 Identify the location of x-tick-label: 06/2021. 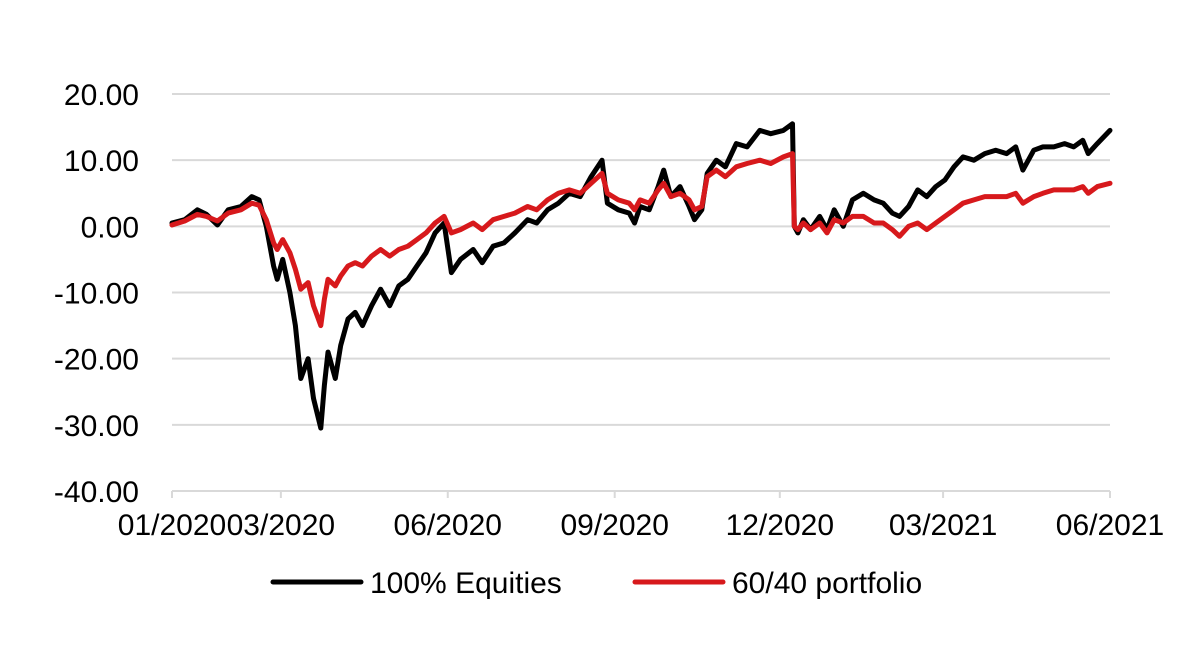
(1110, 525).